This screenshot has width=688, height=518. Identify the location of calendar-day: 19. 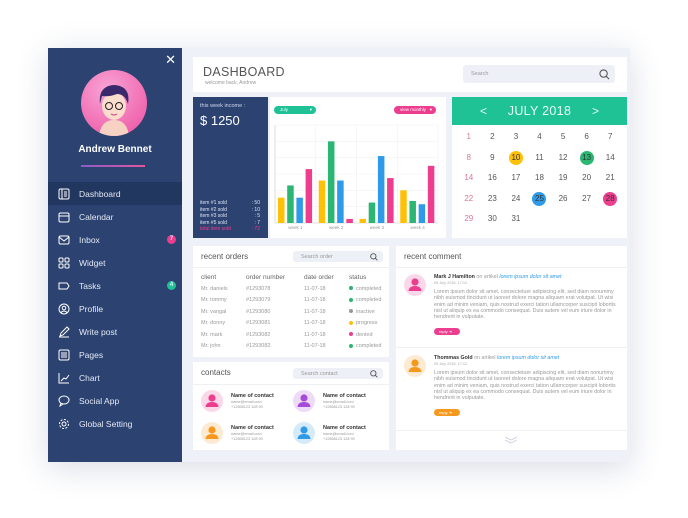
(563, 178).